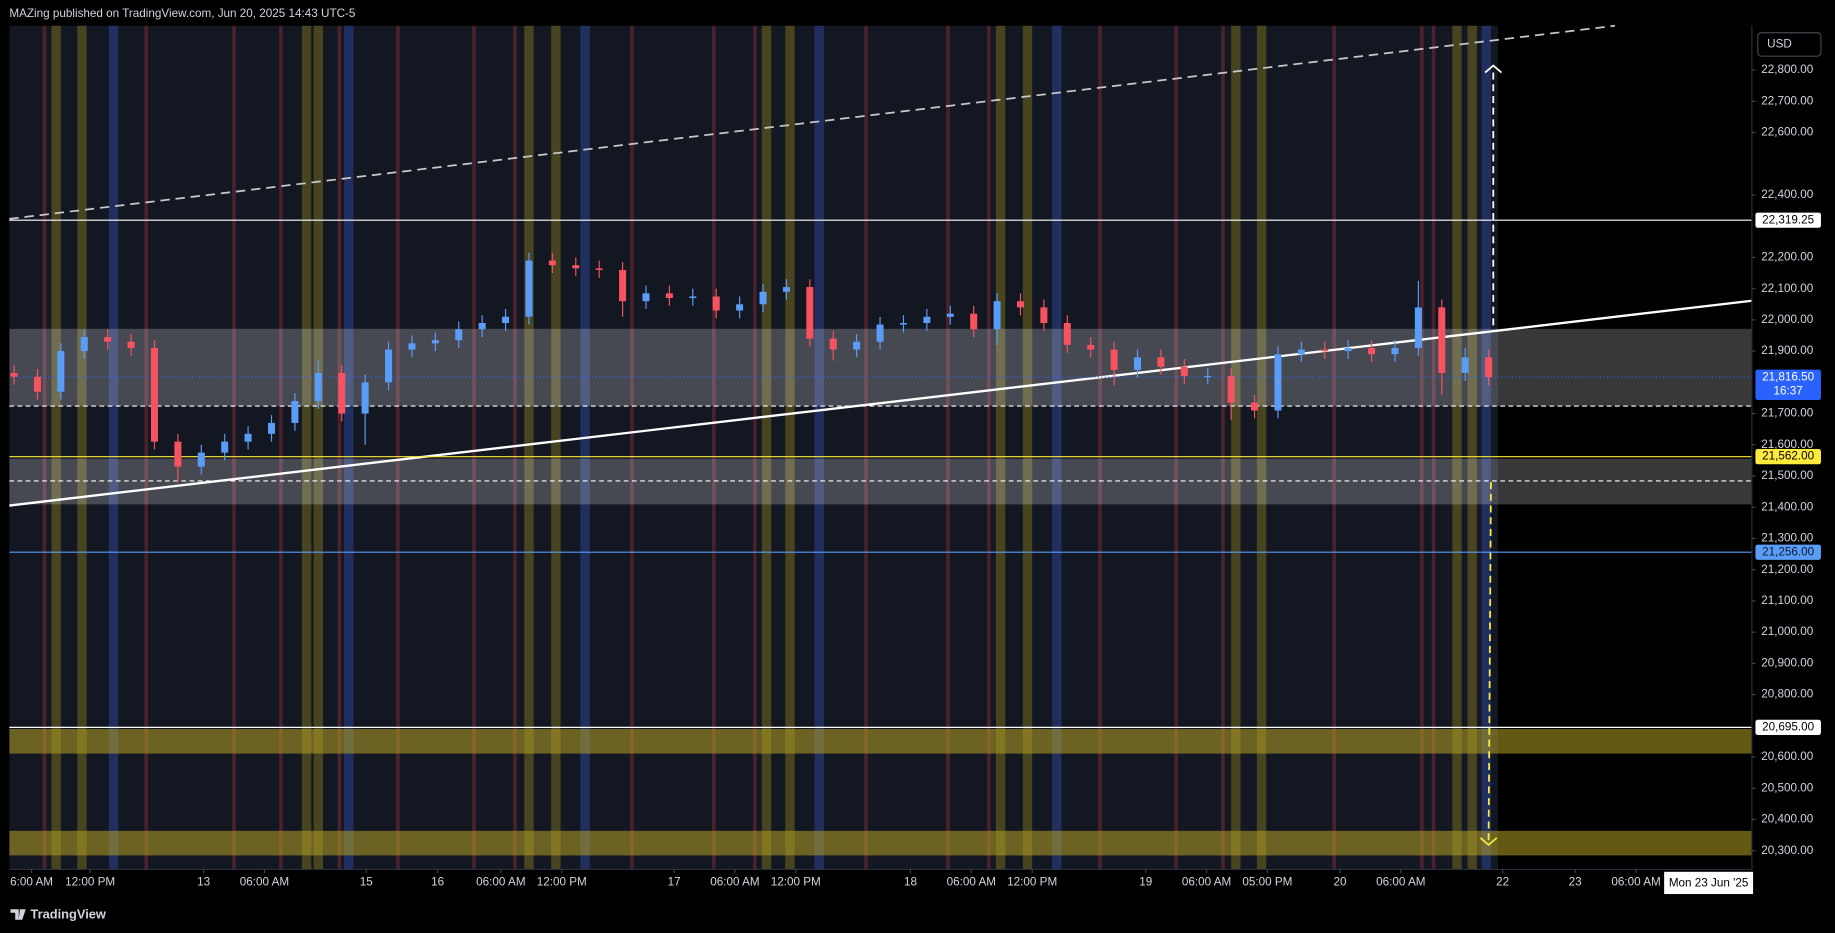 The image size is (1835, 933). What do you see at coordinates (1787, 787) in the screenshot?
I see `y-tick-label: 20,500.00` at bounding box center [1787, 787].